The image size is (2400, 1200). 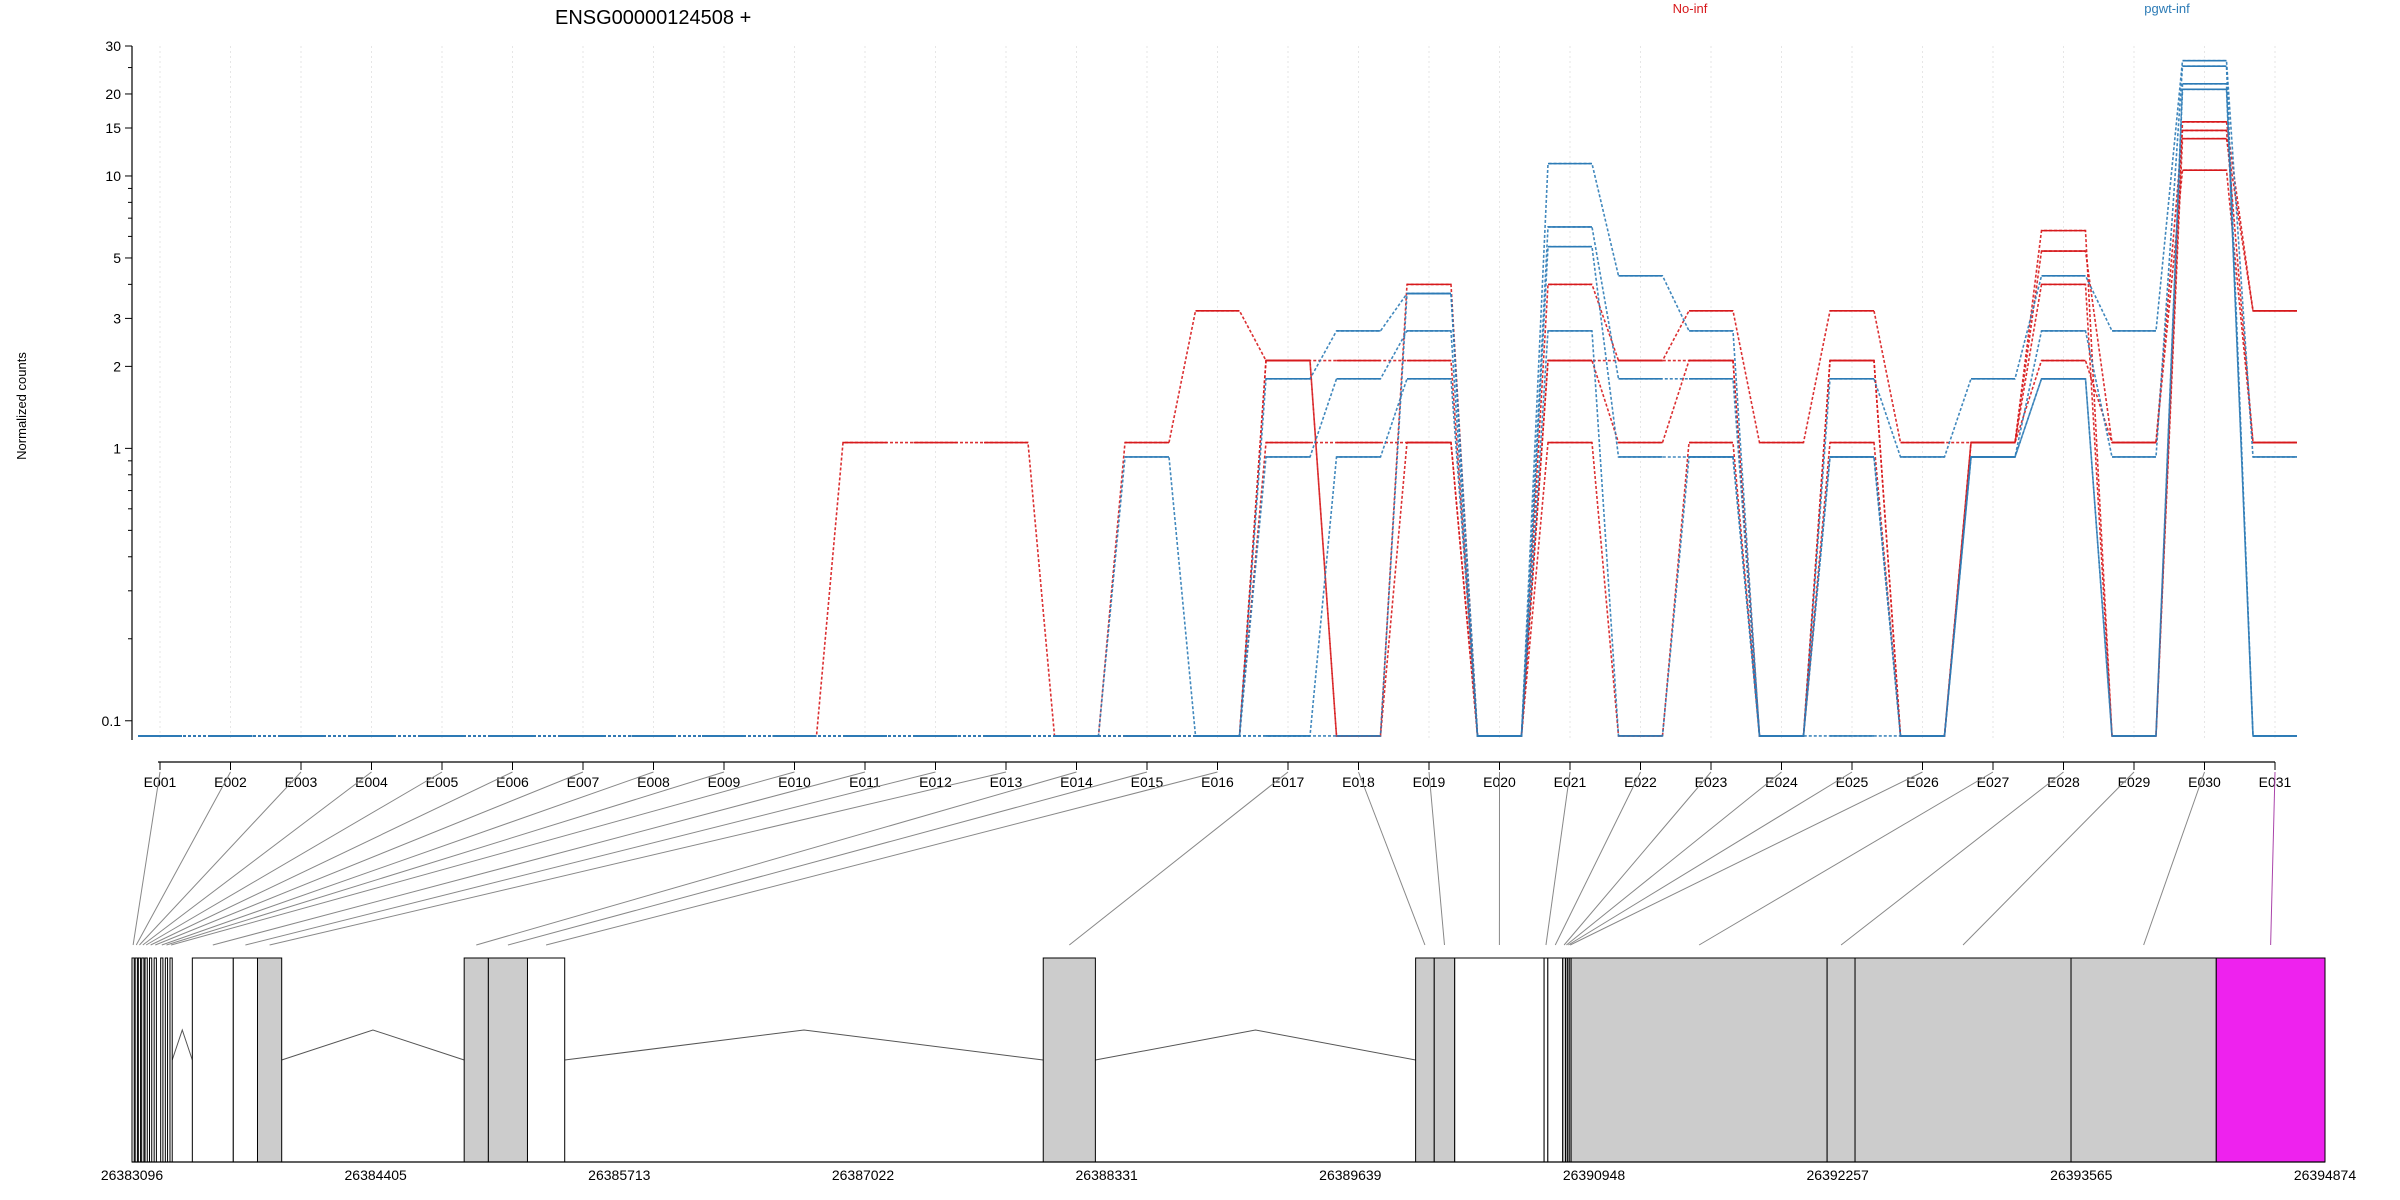 What do you see at coordinates (794, 782) in the screenshot?
I see `x-tick-label-e010: E010` at bounding box center [794, 782].